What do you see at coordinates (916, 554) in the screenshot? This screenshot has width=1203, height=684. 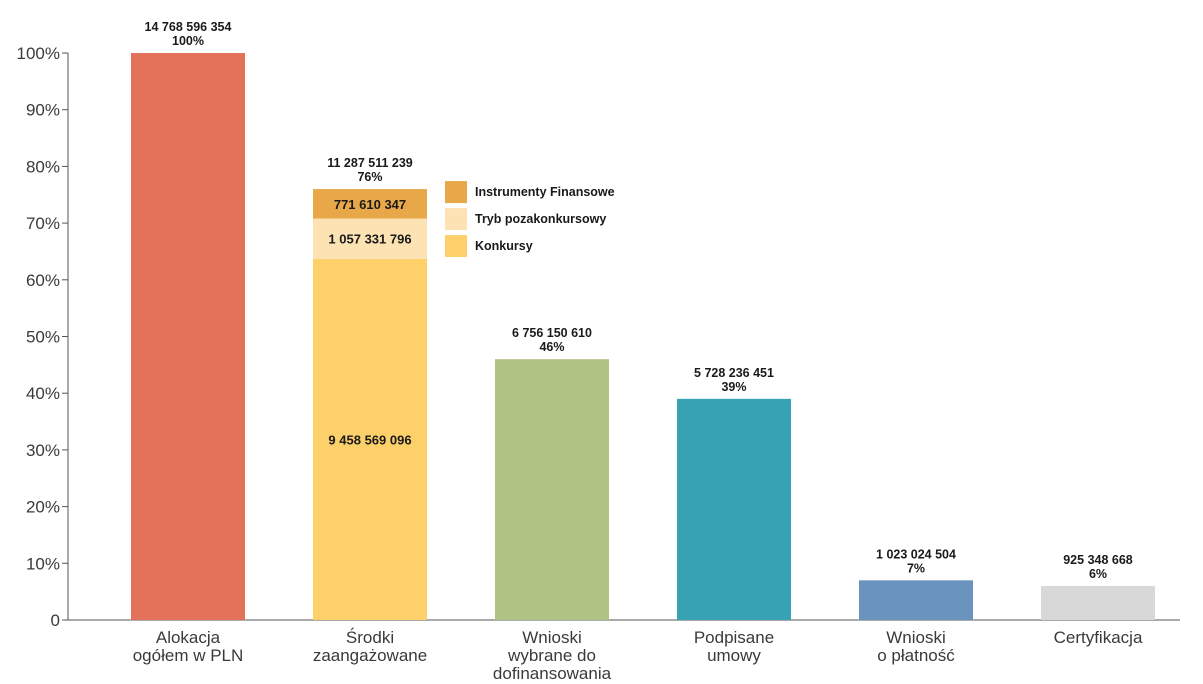 I see `bar-amount-label: 1 023 024 504` at bounding box center [916, 554].